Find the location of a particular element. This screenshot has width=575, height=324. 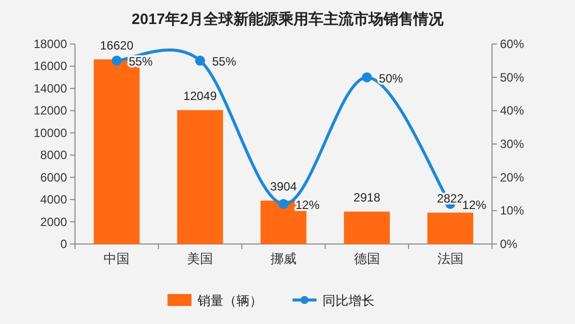

y-tick-label: 12000 is located at coordinates (51, 111).